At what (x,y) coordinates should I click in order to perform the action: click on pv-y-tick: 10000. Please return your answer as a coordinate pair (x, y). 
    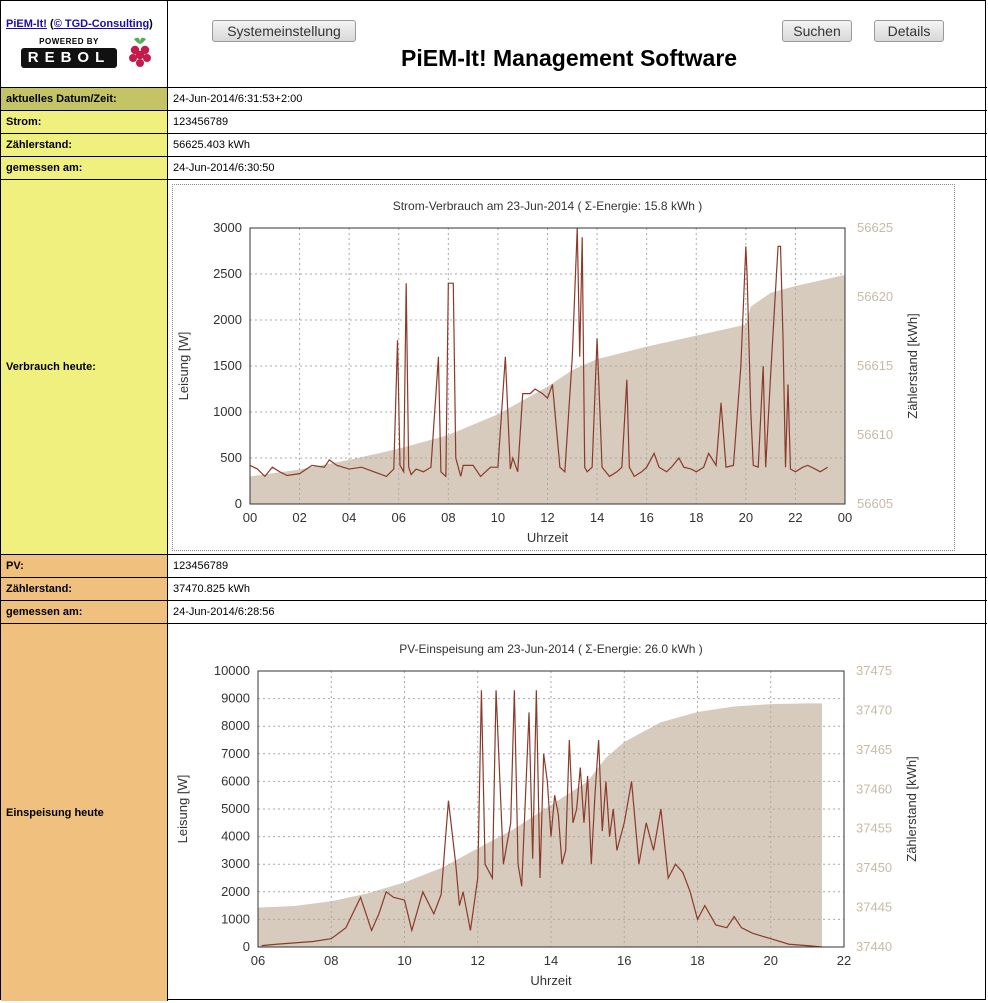
    Looking at the image, I should click on (232, 670).